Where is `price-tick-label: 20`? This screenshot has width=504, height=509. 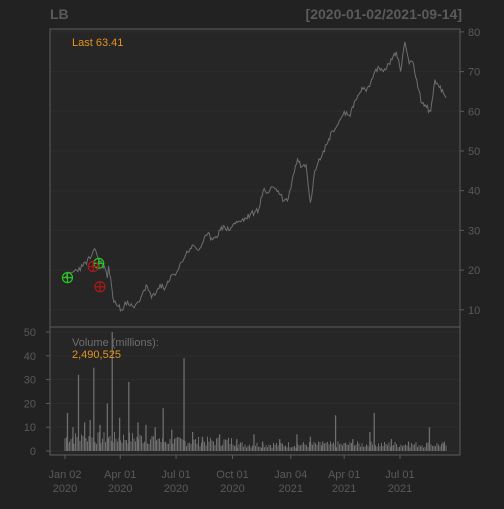 price-tick-label: 20 is located at coordinates (474, 271).